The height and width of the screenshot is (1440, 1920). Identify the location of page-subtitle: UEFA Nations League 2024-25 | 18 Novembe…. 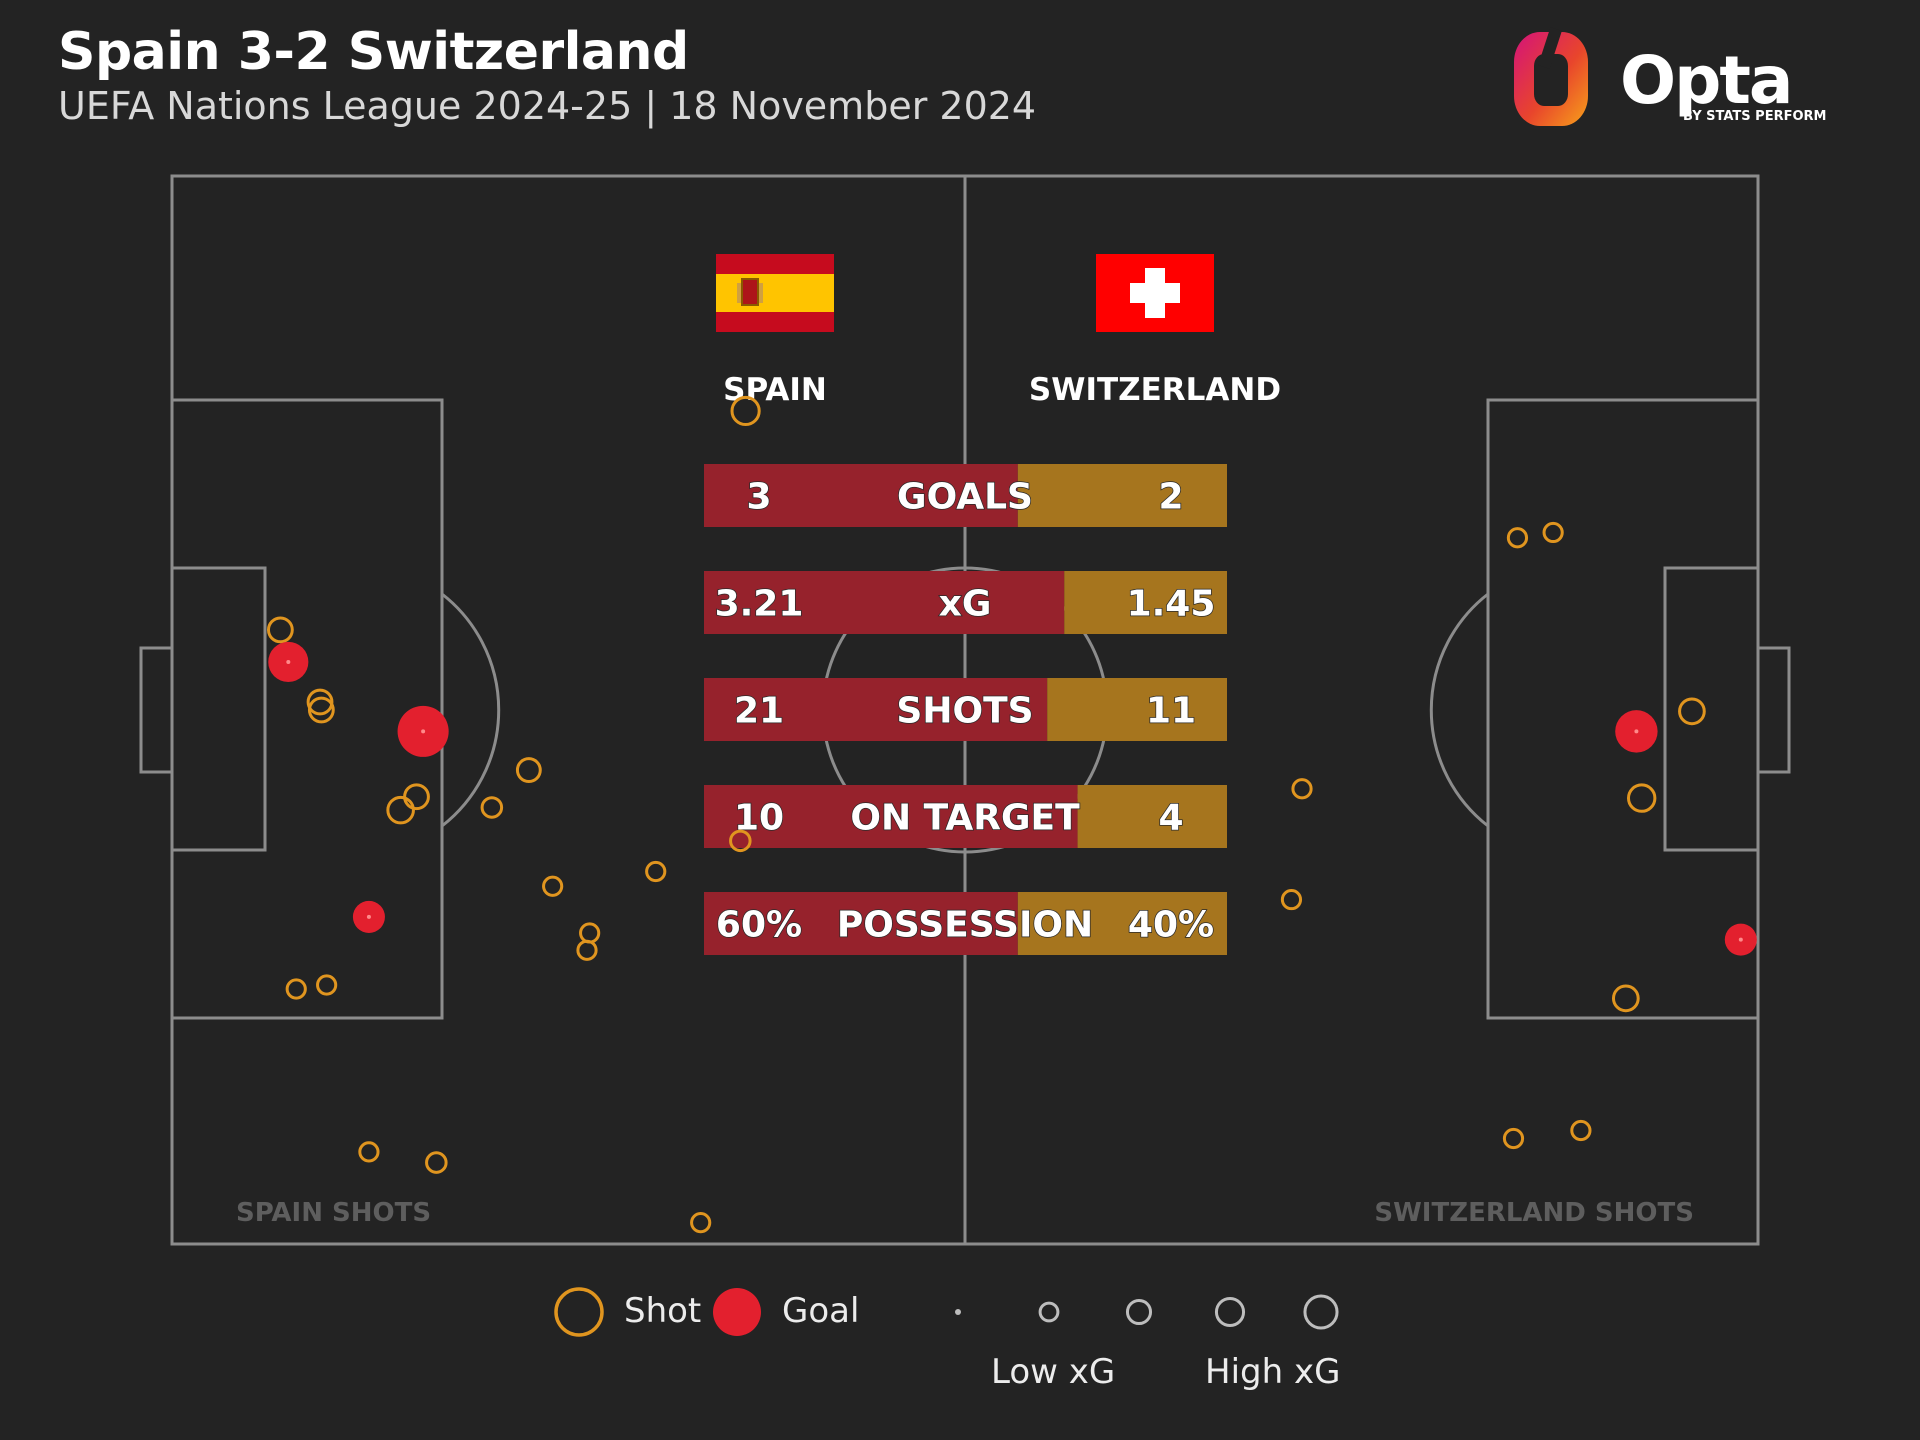
(547, 106).